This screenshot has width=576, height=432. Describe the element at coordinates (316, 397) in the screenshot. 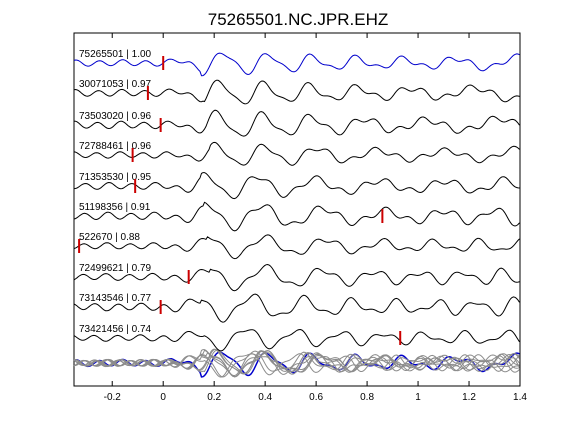

I see `x-tick-label: 0.6` at that location.